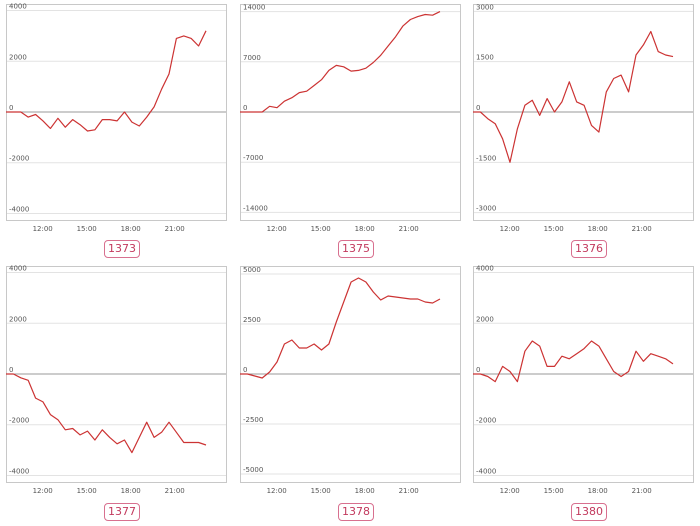  What do you see at coordinates (485, 58) in the screenshot?
I see `y-tick-label: 1500` at bounding box center [485, 58].